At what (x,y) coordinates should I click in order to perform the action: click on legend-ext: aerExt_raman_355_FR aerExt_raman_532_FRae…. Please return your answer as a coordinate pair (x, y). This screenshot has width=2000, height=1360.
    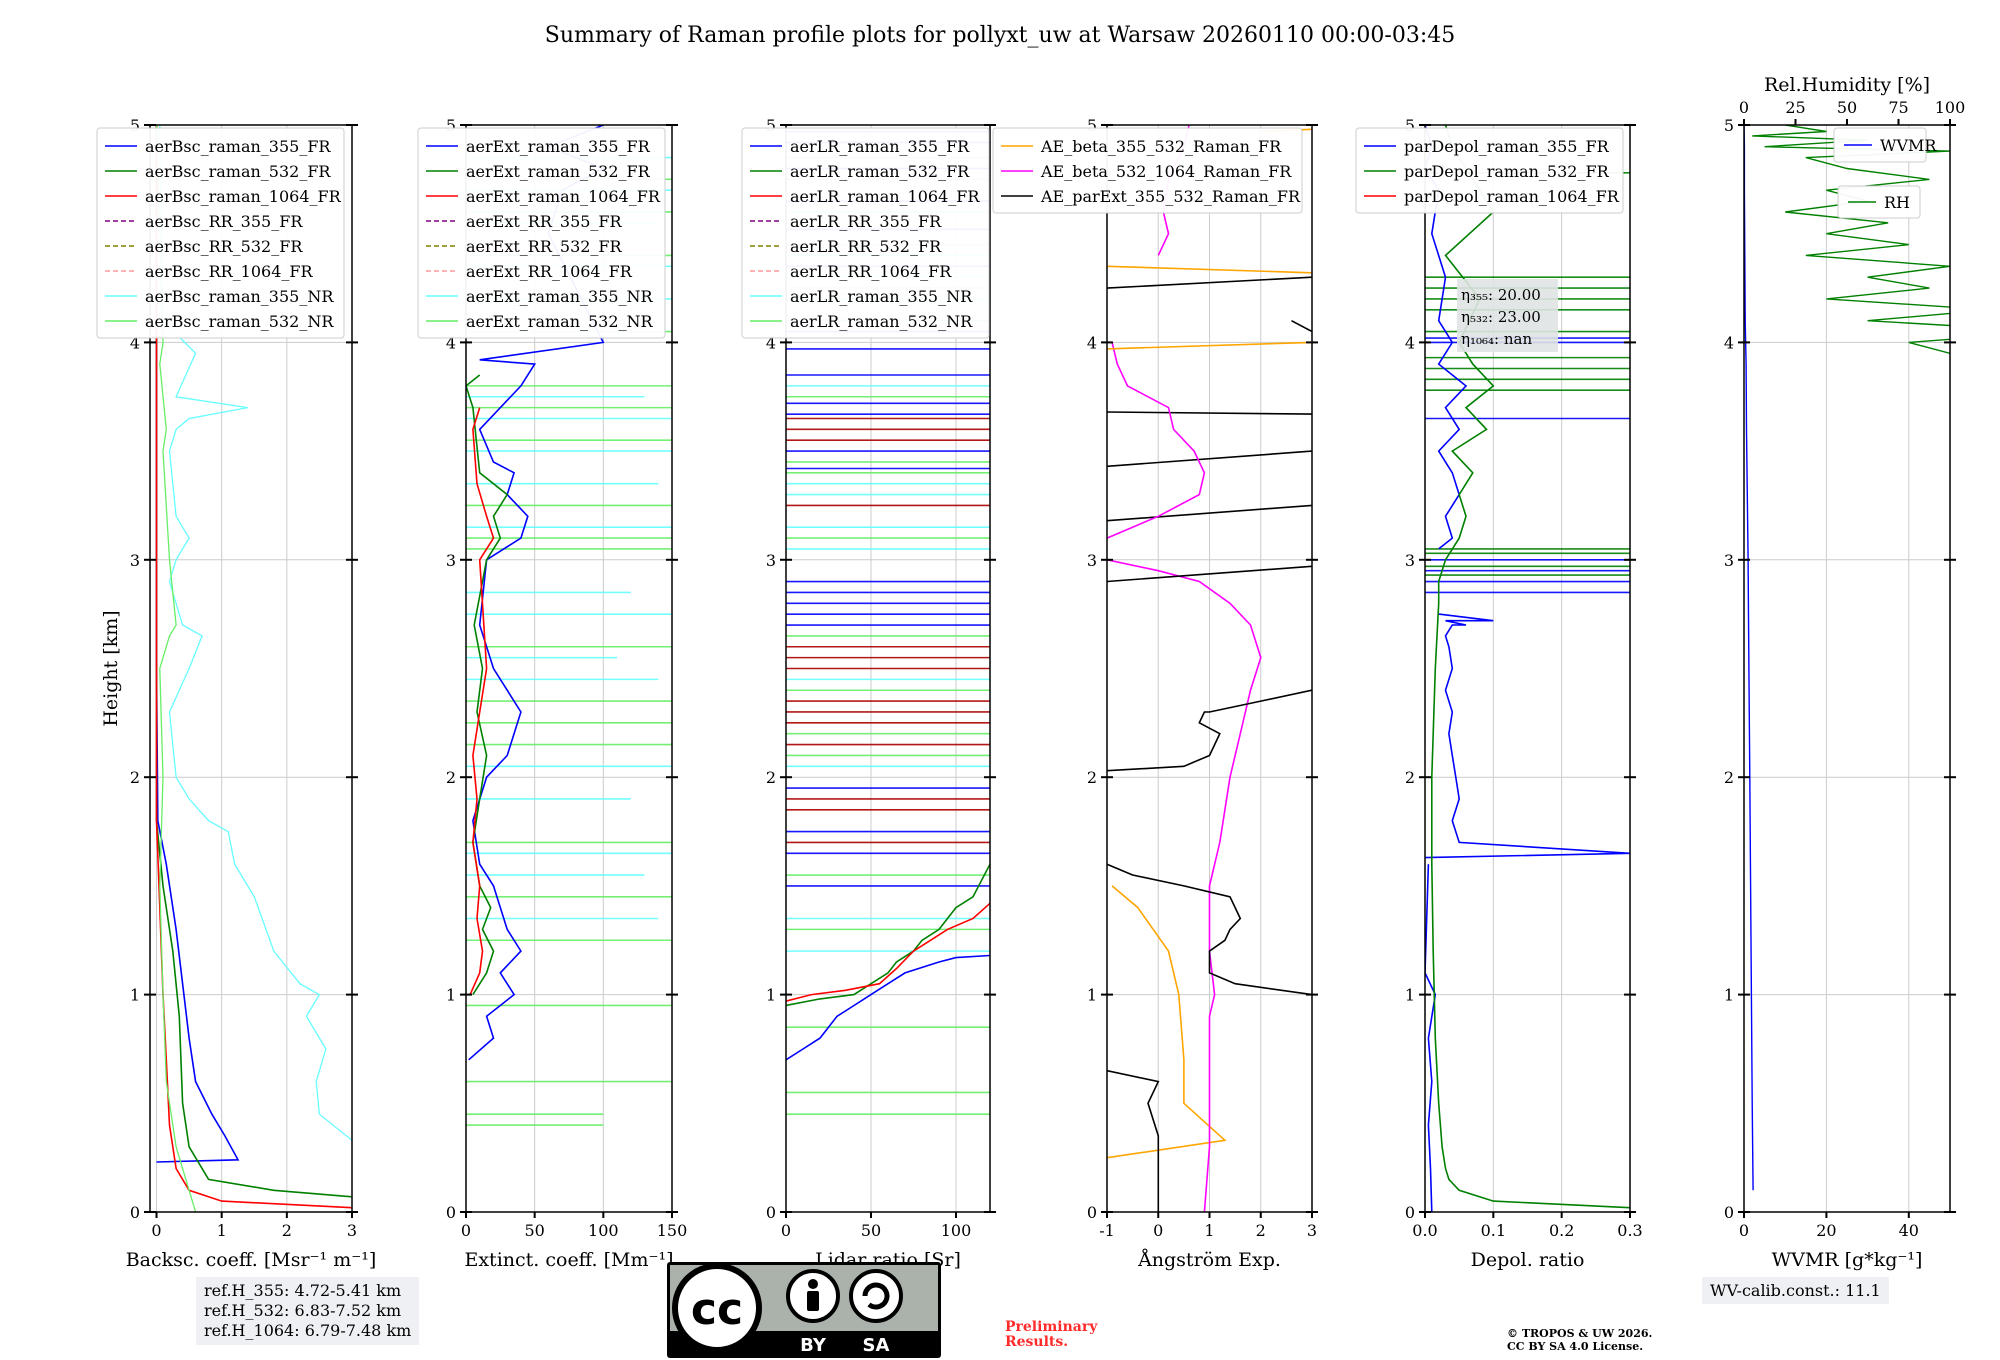
    Looking at the image, I should click on (541, 233).